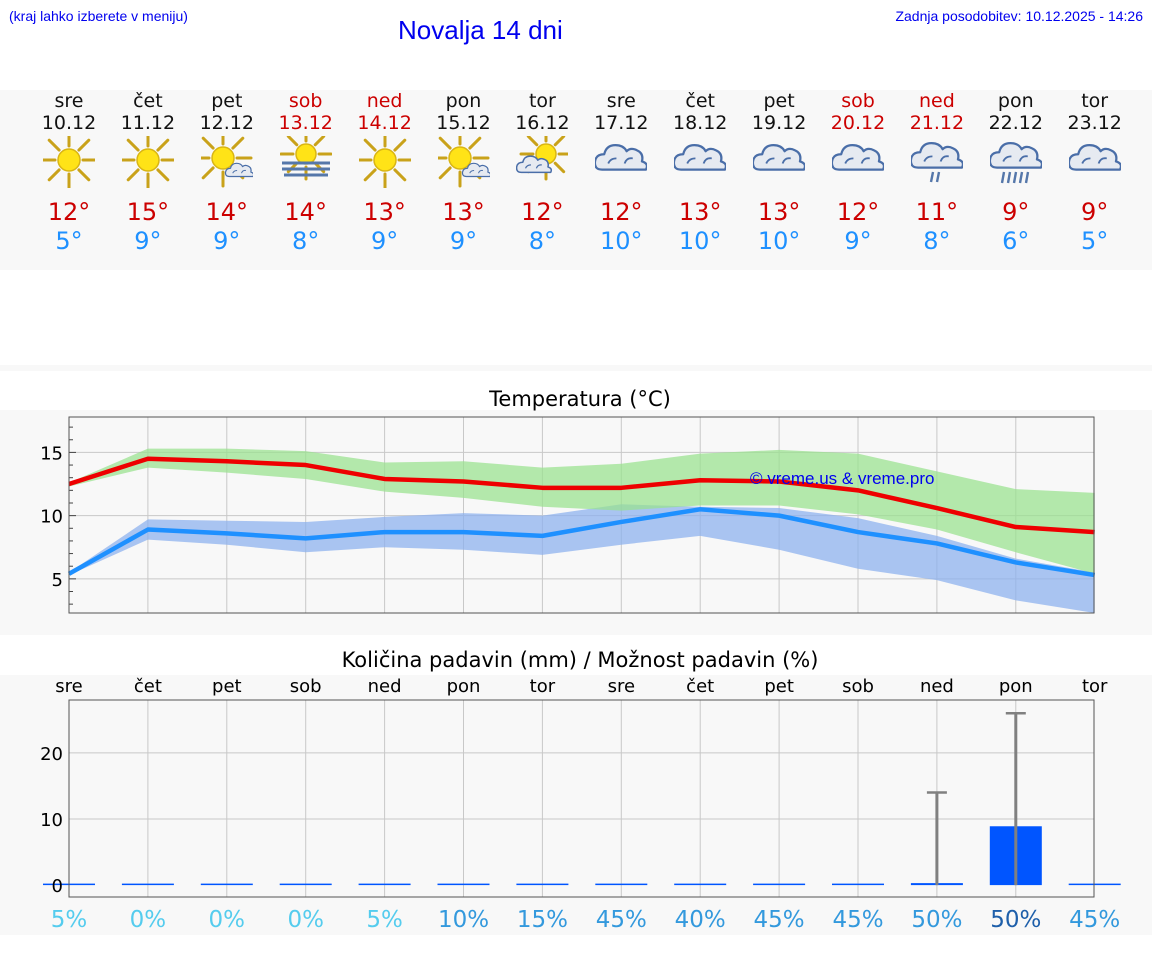 The height and width of the screenshot is (975, 1152). I want to click on y-tick-label: 20, so click(51, 754).